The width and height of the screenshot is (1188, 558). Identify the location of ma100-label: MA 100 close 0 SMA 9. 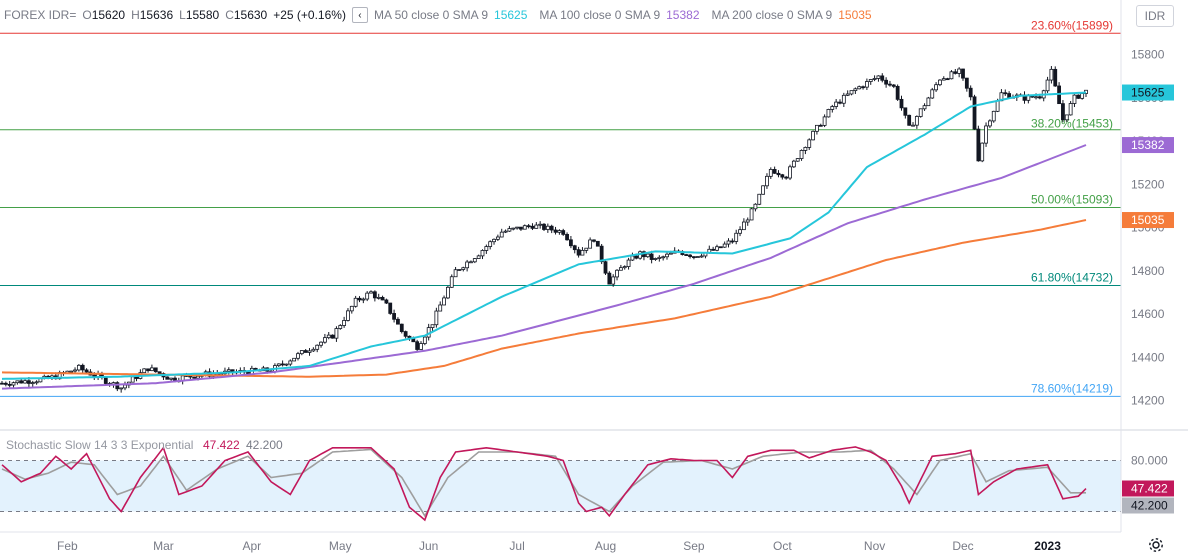
(600, 15).